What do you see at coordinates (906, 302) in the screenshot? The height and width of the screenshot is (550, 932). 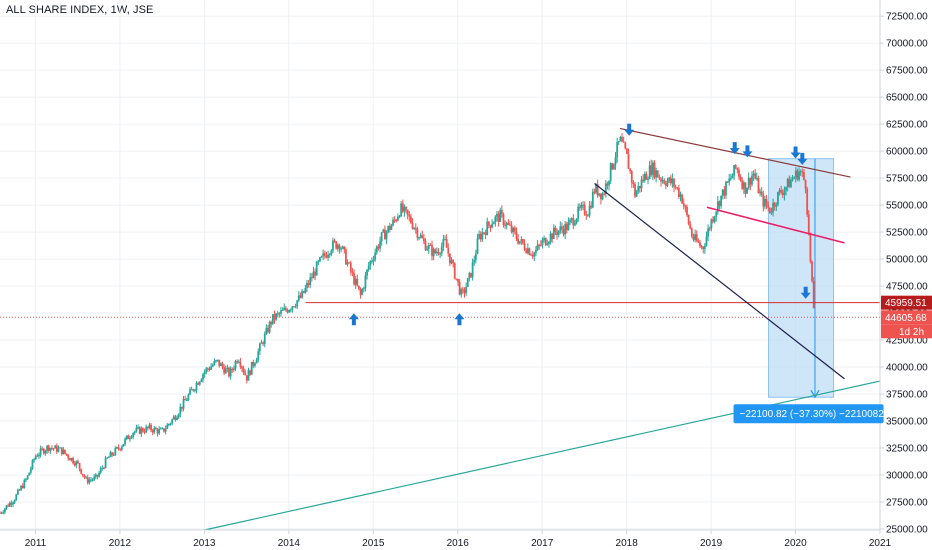 I see `support-price-badge: 45959.51` at bounding box center [906, 302].